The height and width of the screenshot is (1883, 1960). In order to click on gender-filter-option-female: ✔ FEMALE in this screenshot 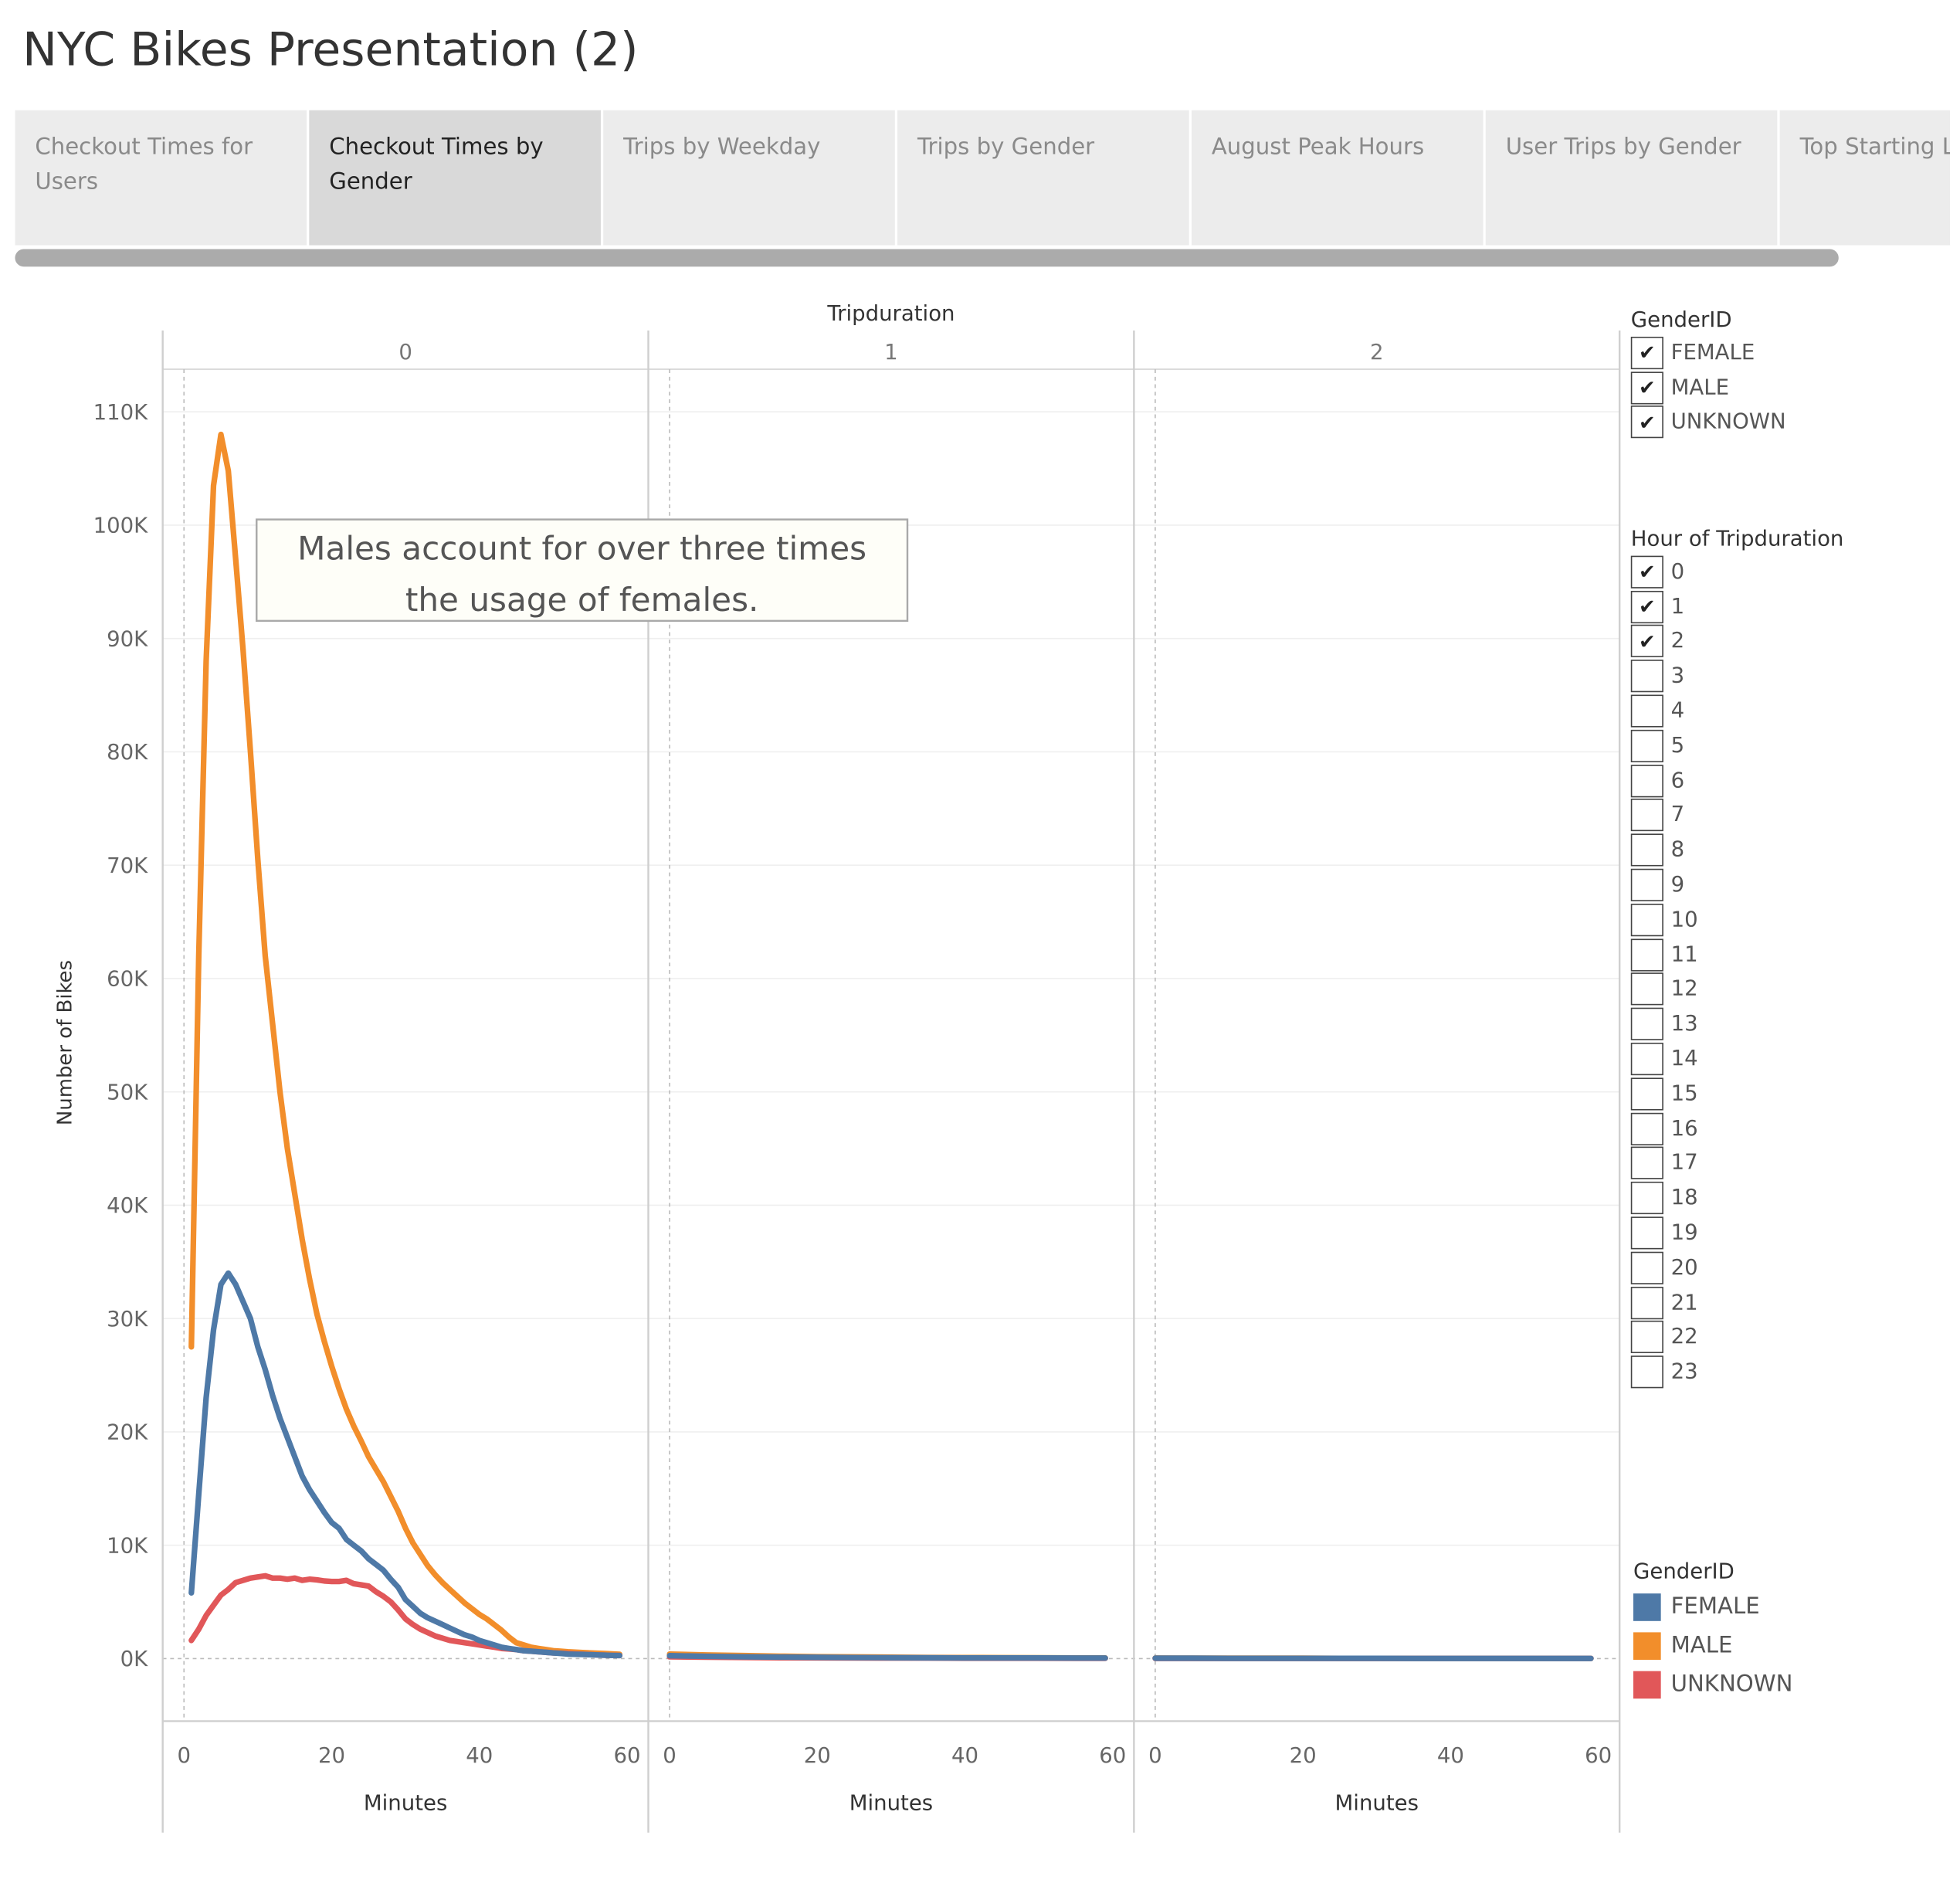, I will do `click(1708, 353)`.